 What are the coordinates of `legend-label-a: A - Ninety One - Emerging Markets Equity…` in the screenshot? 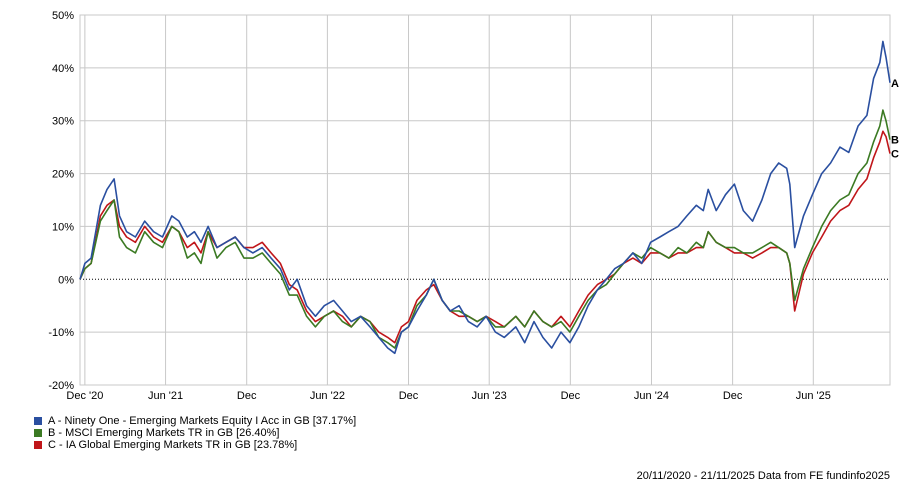 It's located at (202, 421).